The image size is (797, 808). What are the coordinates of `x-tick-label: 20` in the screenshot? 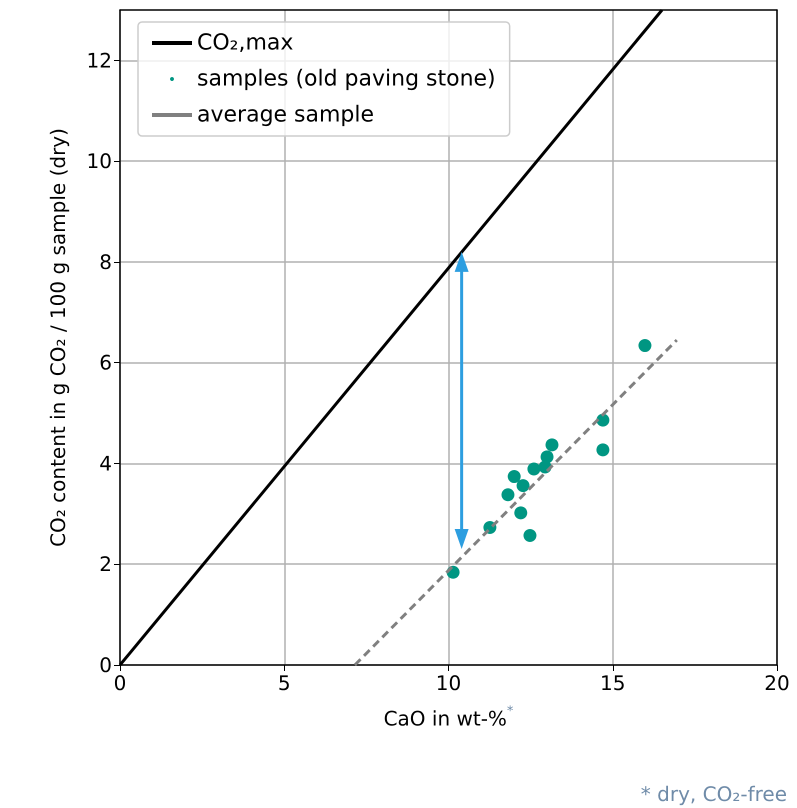 It's located at (777, 683).